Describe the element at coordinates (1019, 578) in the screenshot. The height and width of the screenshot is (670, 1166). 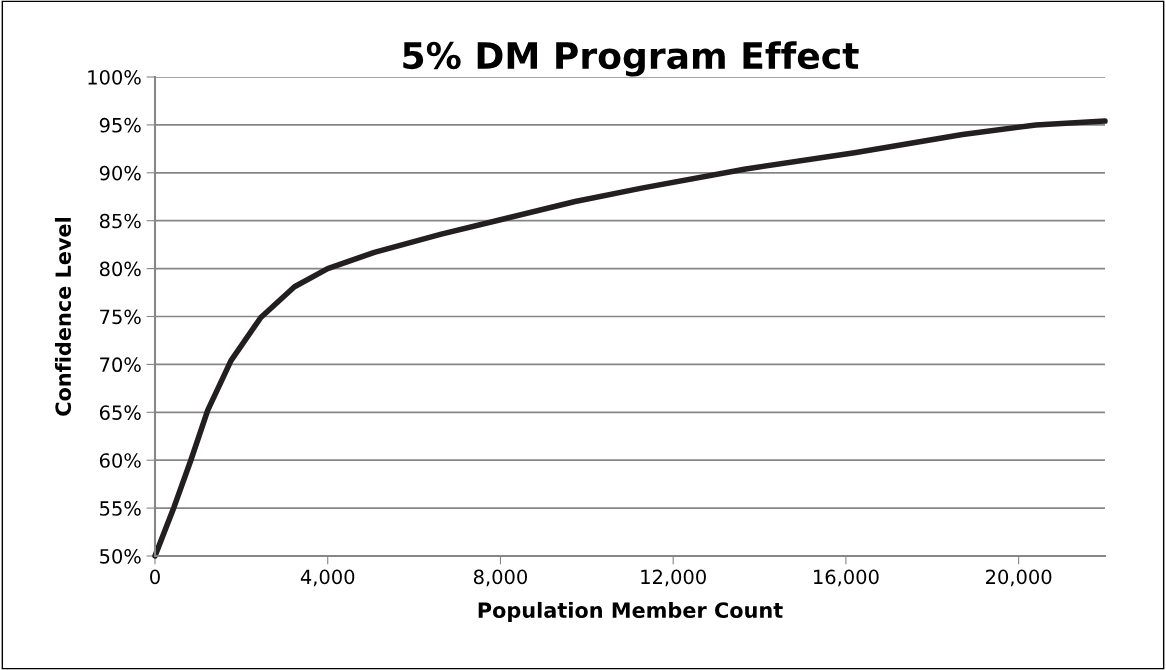
I see `x-tick-label: 20,000` at that location.